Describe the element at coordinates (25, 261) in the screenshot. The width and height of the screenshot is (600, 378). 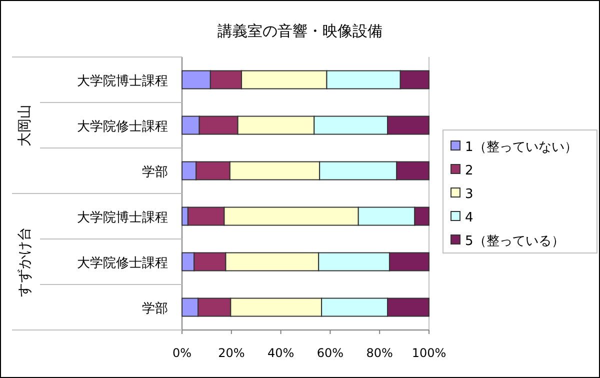
I see `text: すずかけ台` at that location.